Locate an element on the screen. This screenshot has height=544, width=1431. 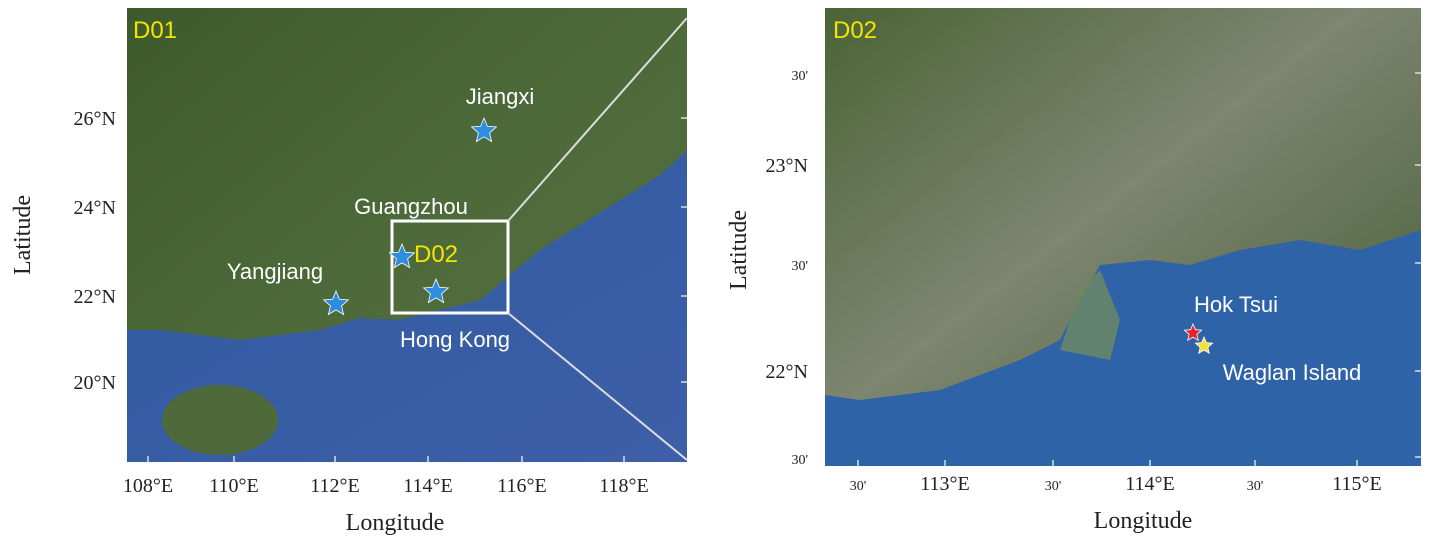
y-tick-label: 24°N is located at coordinates (95, 208).